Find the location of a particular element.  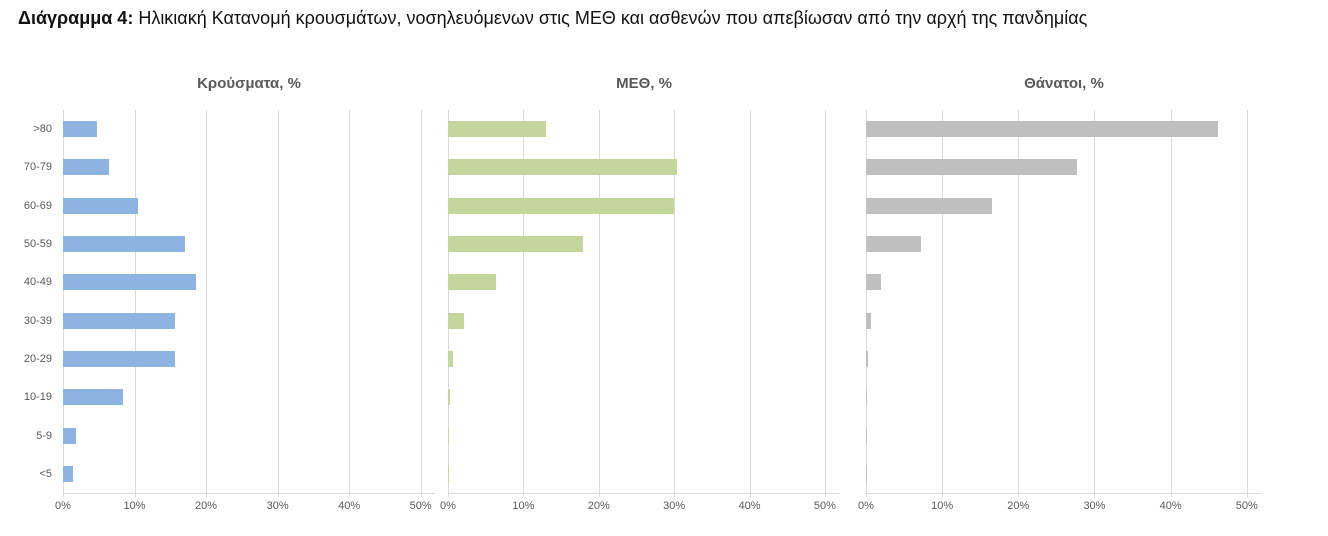

age-group-label: 10-19 is located at coordinates (37, 397).